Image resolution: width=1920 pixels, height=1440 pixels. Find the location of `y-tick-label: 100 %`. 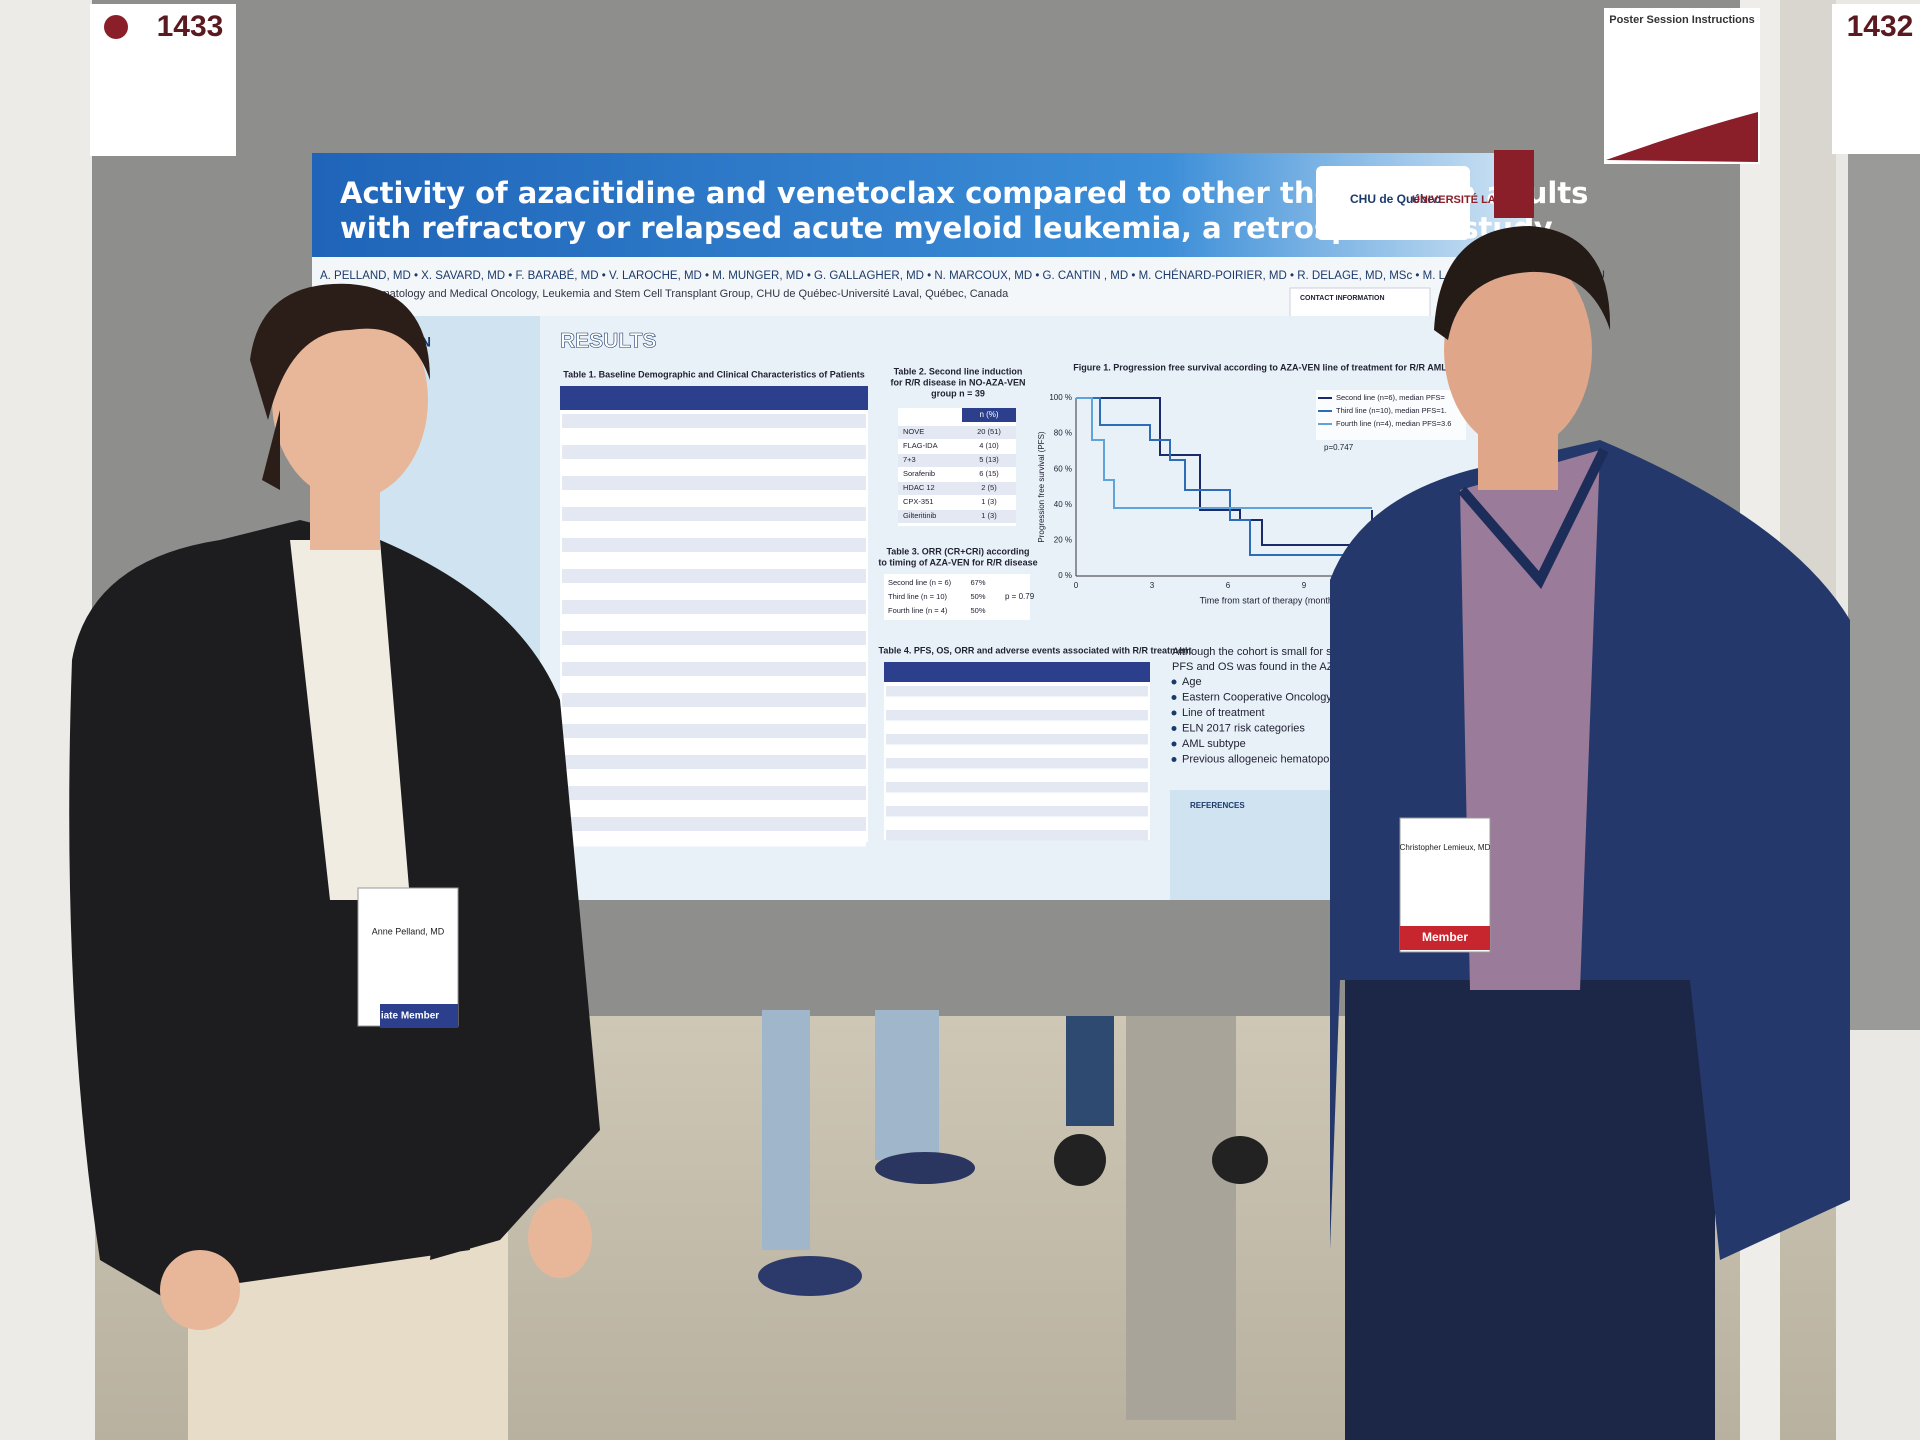

y-tick-label: 100 % is located at coordinates (1060, 397).